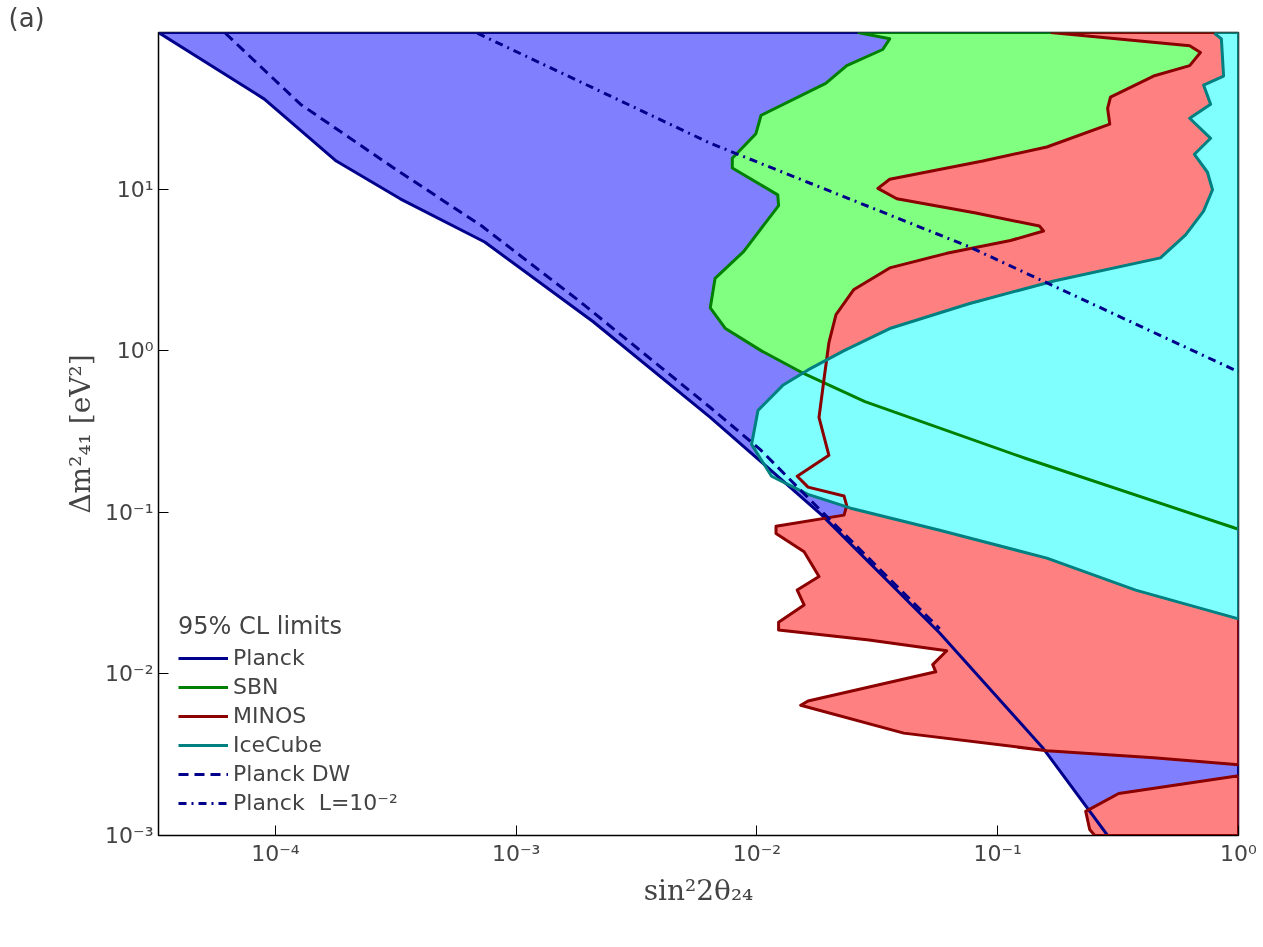  I want to click on text: (a), so click(26, 17).